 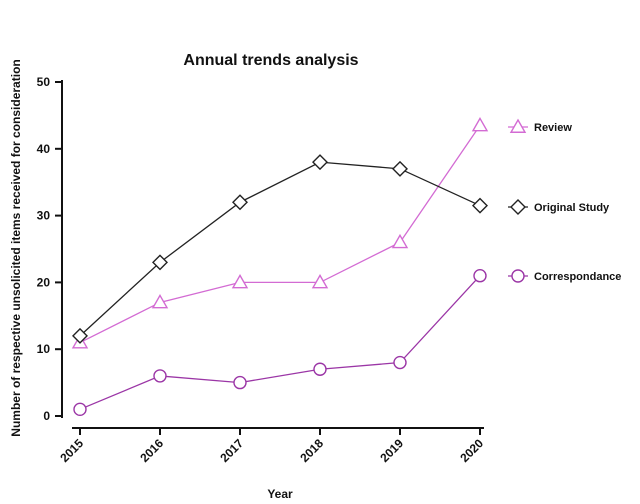 I want to click on y-ticks: 0 10 20 30 40 50, so click(x=49, y=249).